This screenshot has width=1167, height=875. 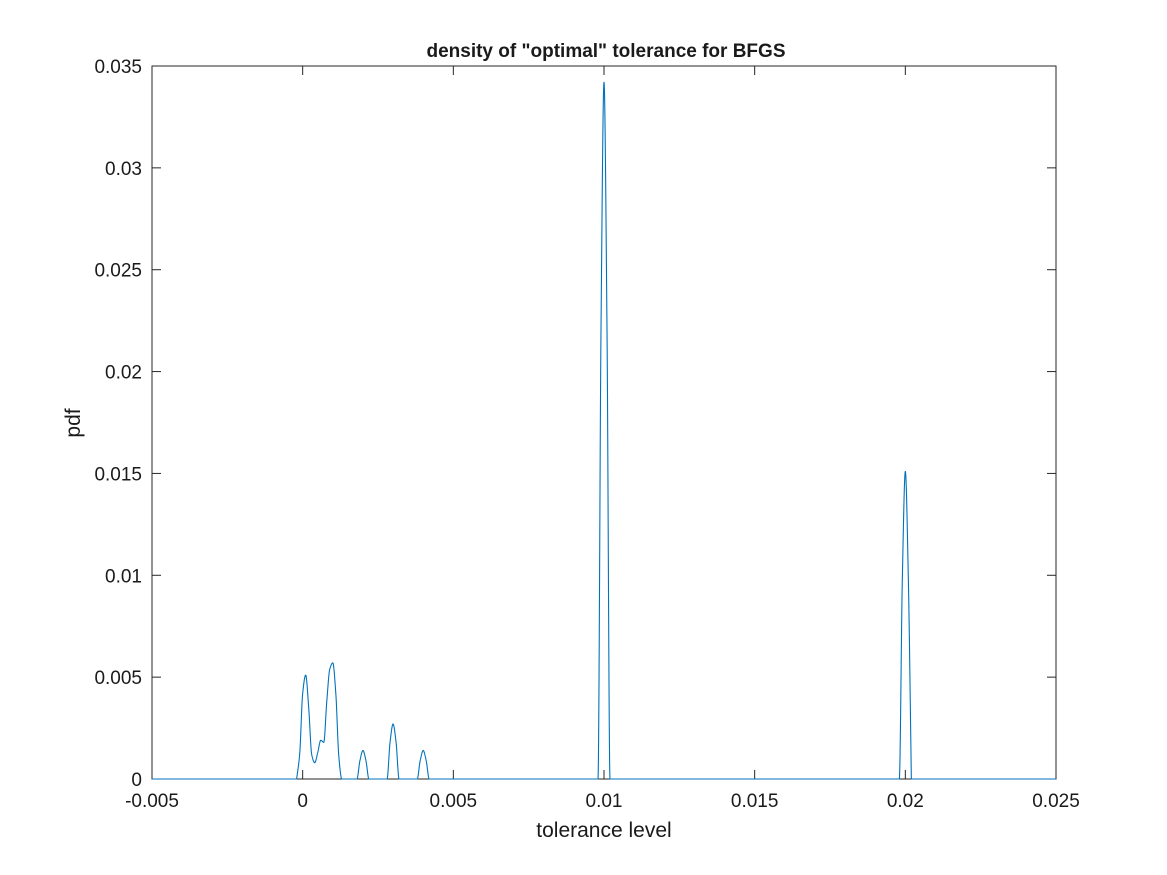 I want to click on y-tick-label: 0, so click(x=136, y=780).